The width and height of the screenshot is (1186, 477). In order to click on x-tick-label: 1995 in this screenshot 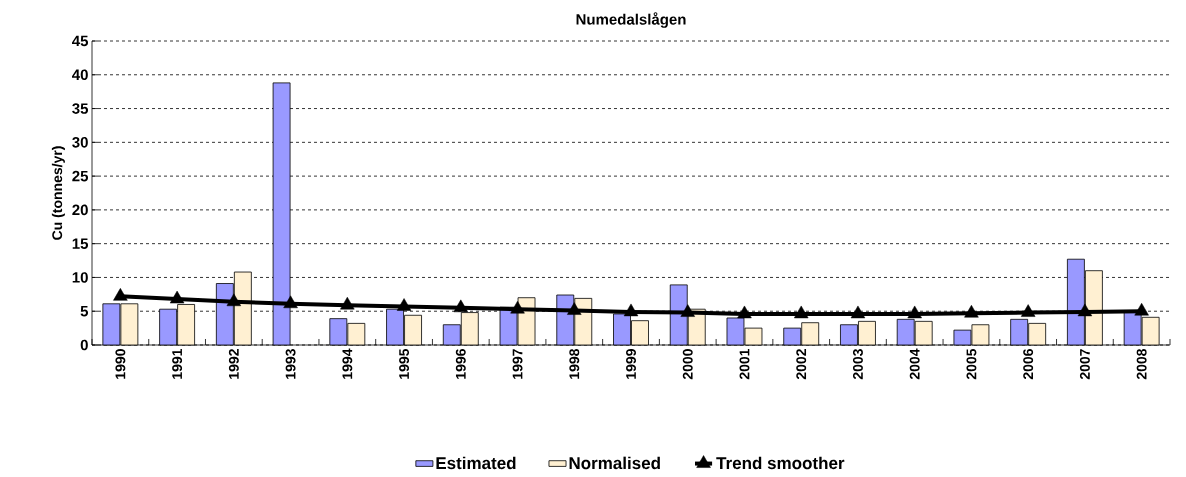, I will do `click(404, 363)`.